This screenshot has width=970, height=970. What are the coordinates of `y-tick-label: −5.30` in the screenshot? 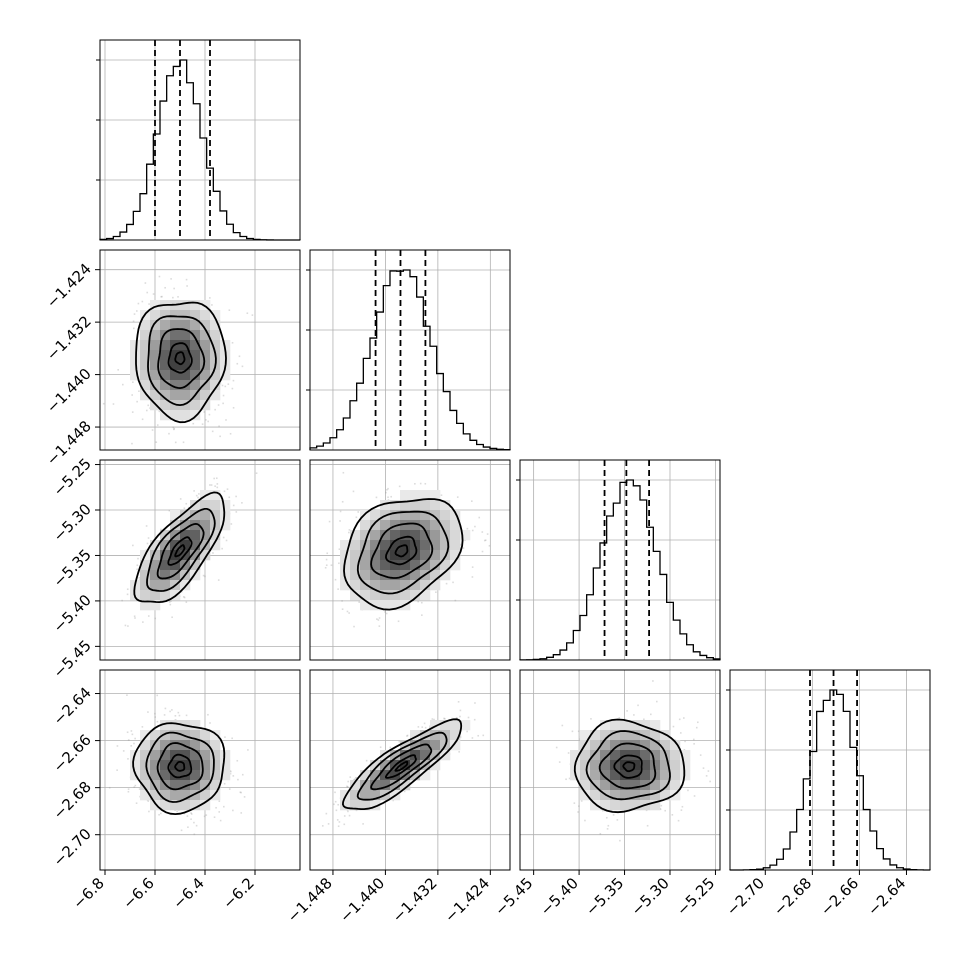 It's located at (72, 522).